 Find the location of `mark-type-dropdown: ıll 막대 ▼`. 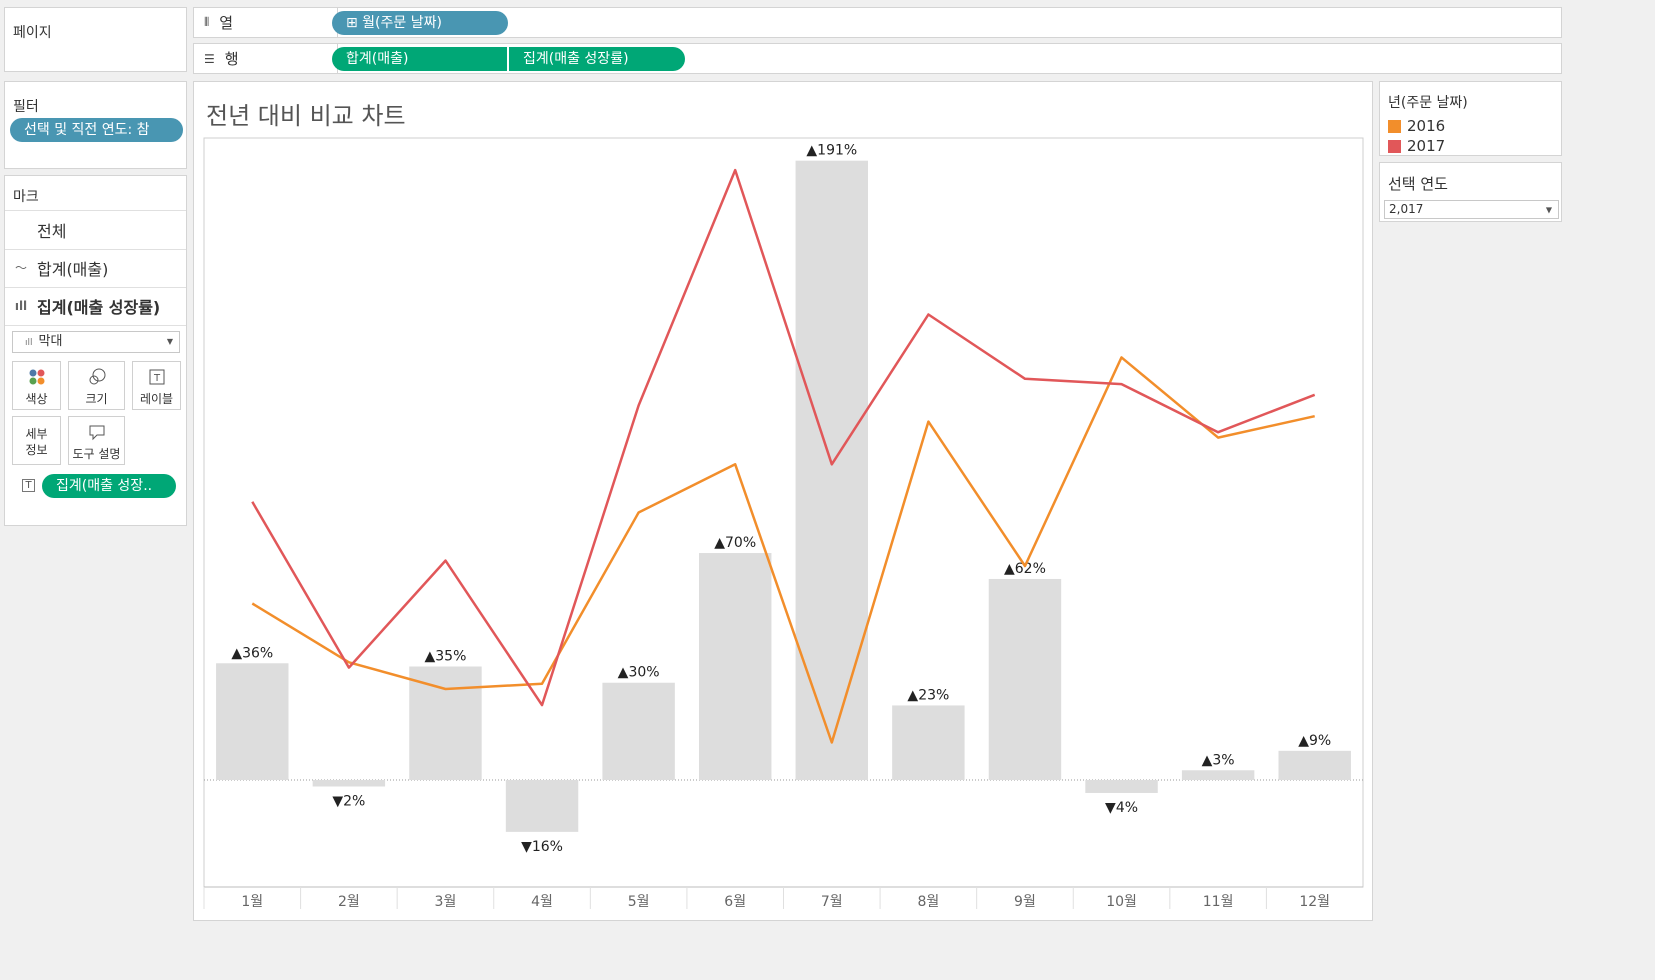

mark-type-dropdown: ıll 막대 ▼ is located at coordinates (96, 342).